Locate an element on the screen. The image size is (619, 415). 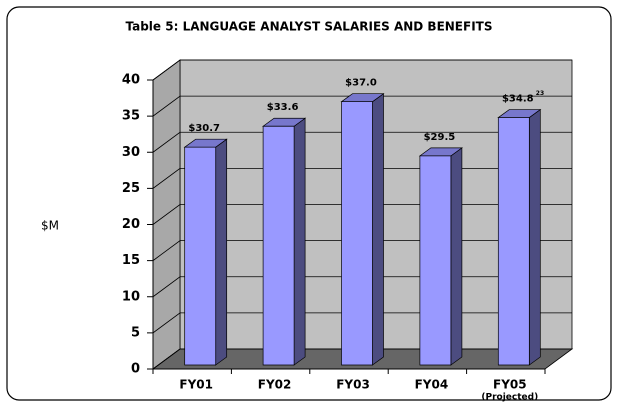
y-tick-label: 25 is located at coordinates (131, 188).